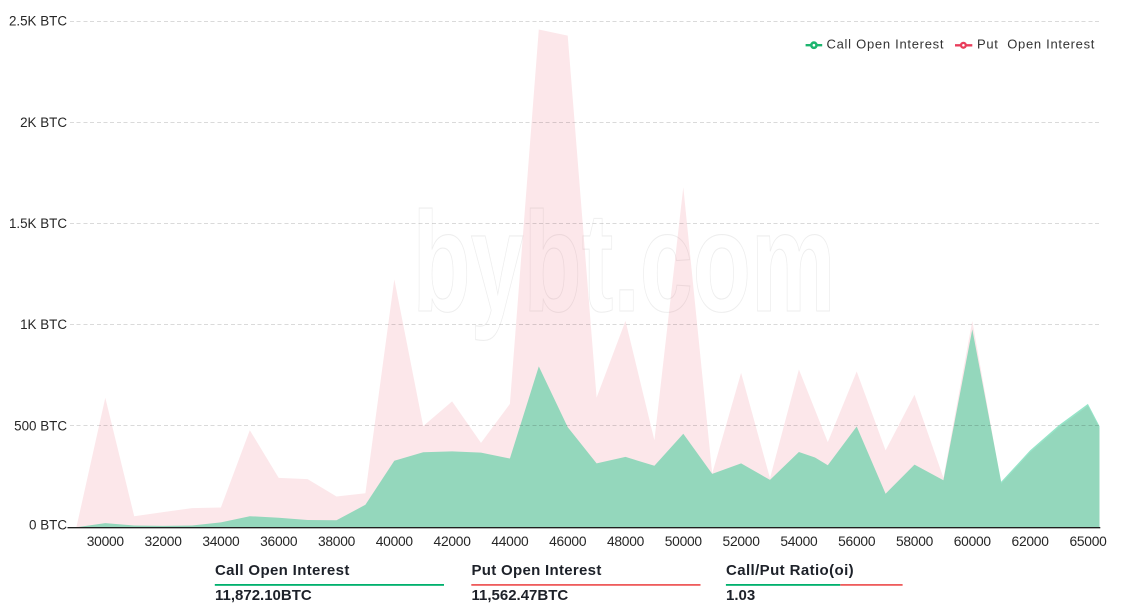  I want to click on svg-text: 36000, so click(279, 541).